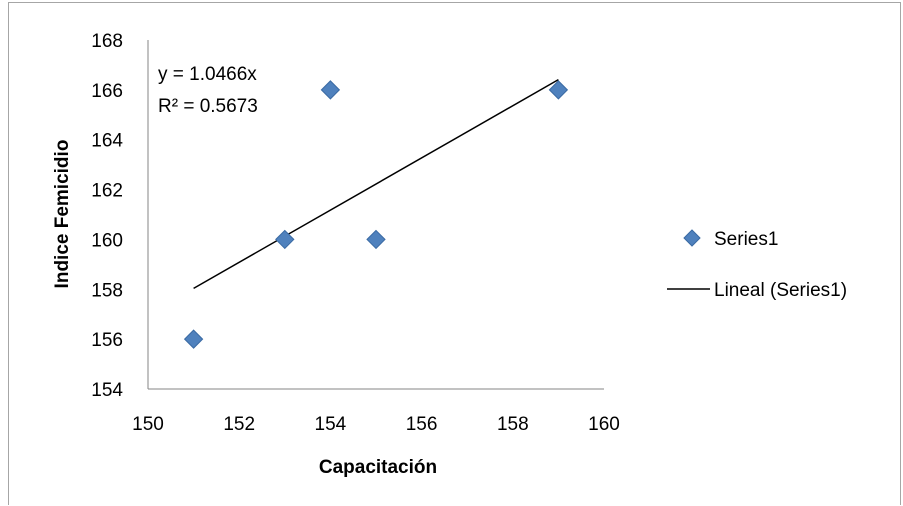 Image resolution: width=903 pixels, height=506 pixels. I want to click on x-tick-label: 150, so click(148, 424).